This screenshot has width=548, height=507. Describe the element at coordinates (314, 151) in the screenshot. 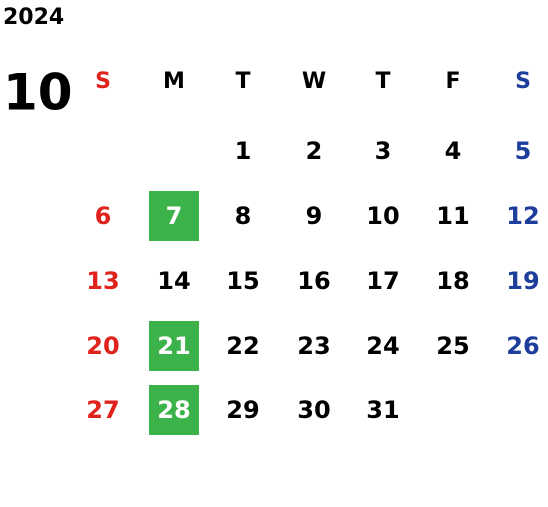

I see `day: 2` at that location.